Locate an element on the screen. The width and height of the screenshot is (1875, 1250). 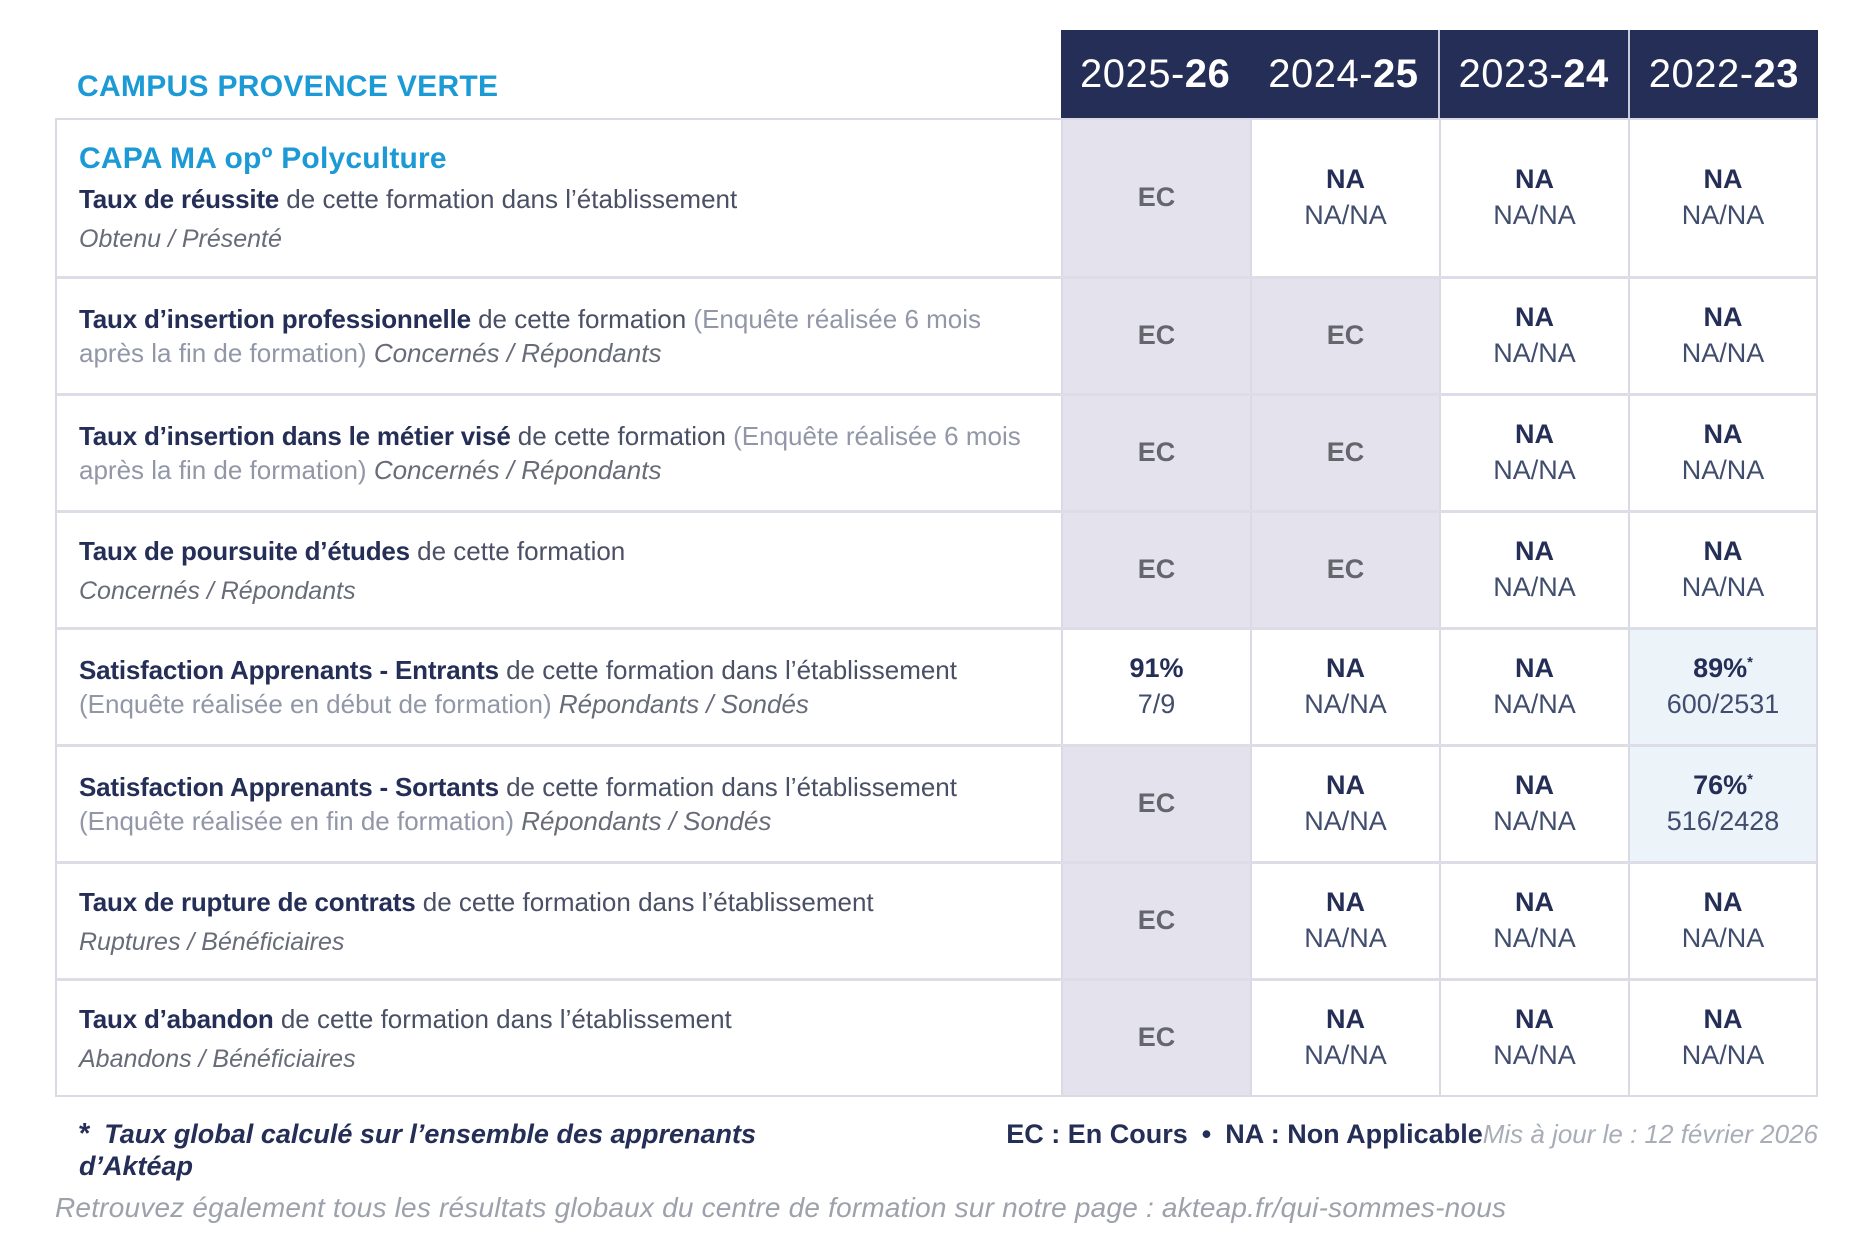
indicator-survey-note: (Enquête réalisée en début de formation) is located at coordinates (319, 704).